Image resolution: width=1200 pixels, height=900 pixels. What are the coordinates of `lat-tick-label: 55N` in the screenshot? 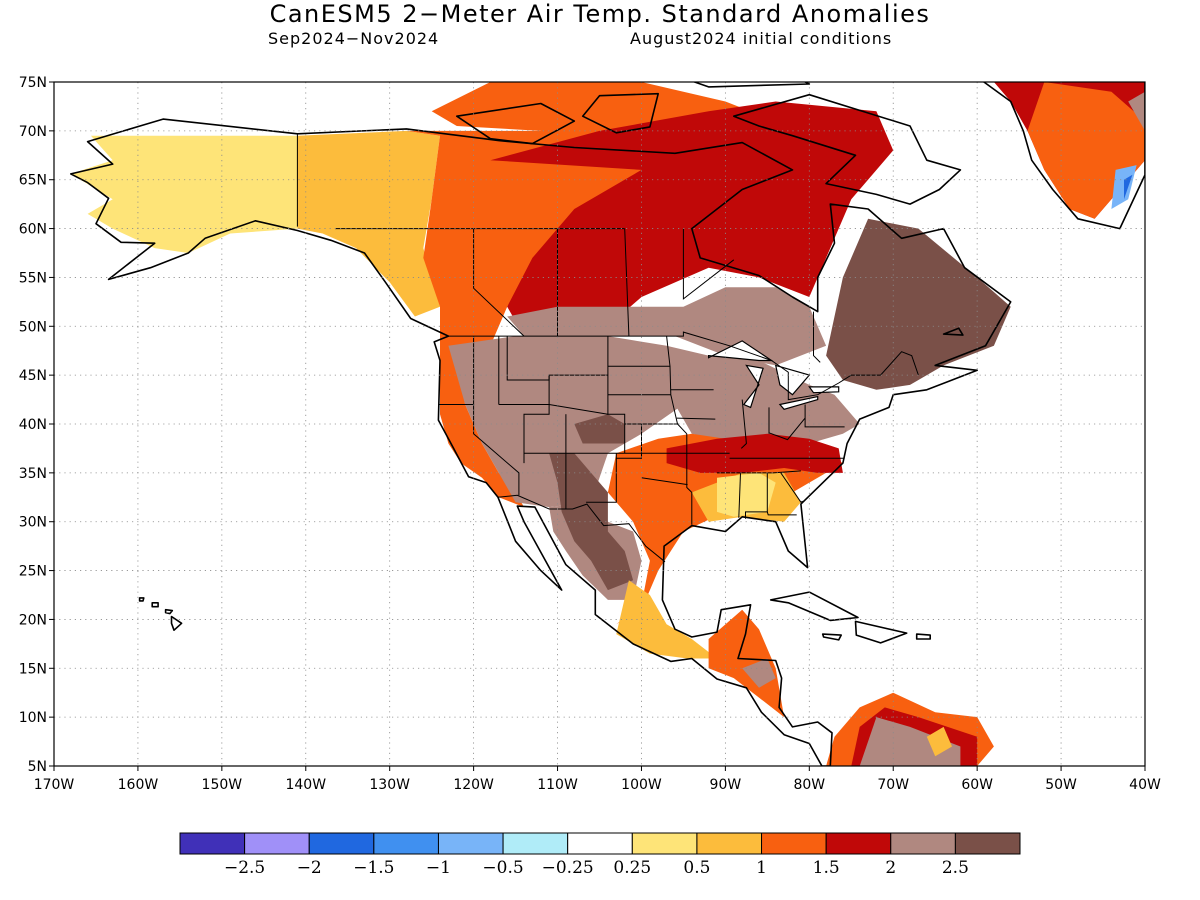 It's located at (33, 278).